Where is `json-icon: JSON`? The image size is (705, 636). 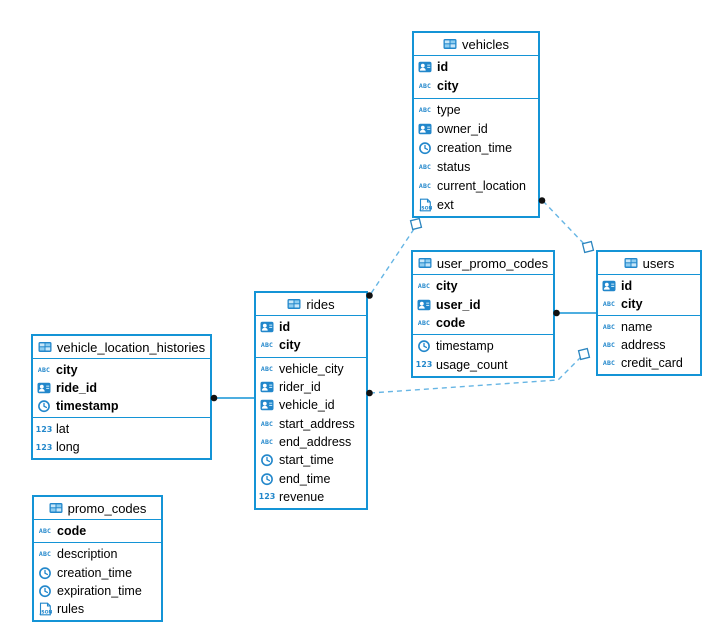
json-icon: JSON is located at coordinates (425, 205).